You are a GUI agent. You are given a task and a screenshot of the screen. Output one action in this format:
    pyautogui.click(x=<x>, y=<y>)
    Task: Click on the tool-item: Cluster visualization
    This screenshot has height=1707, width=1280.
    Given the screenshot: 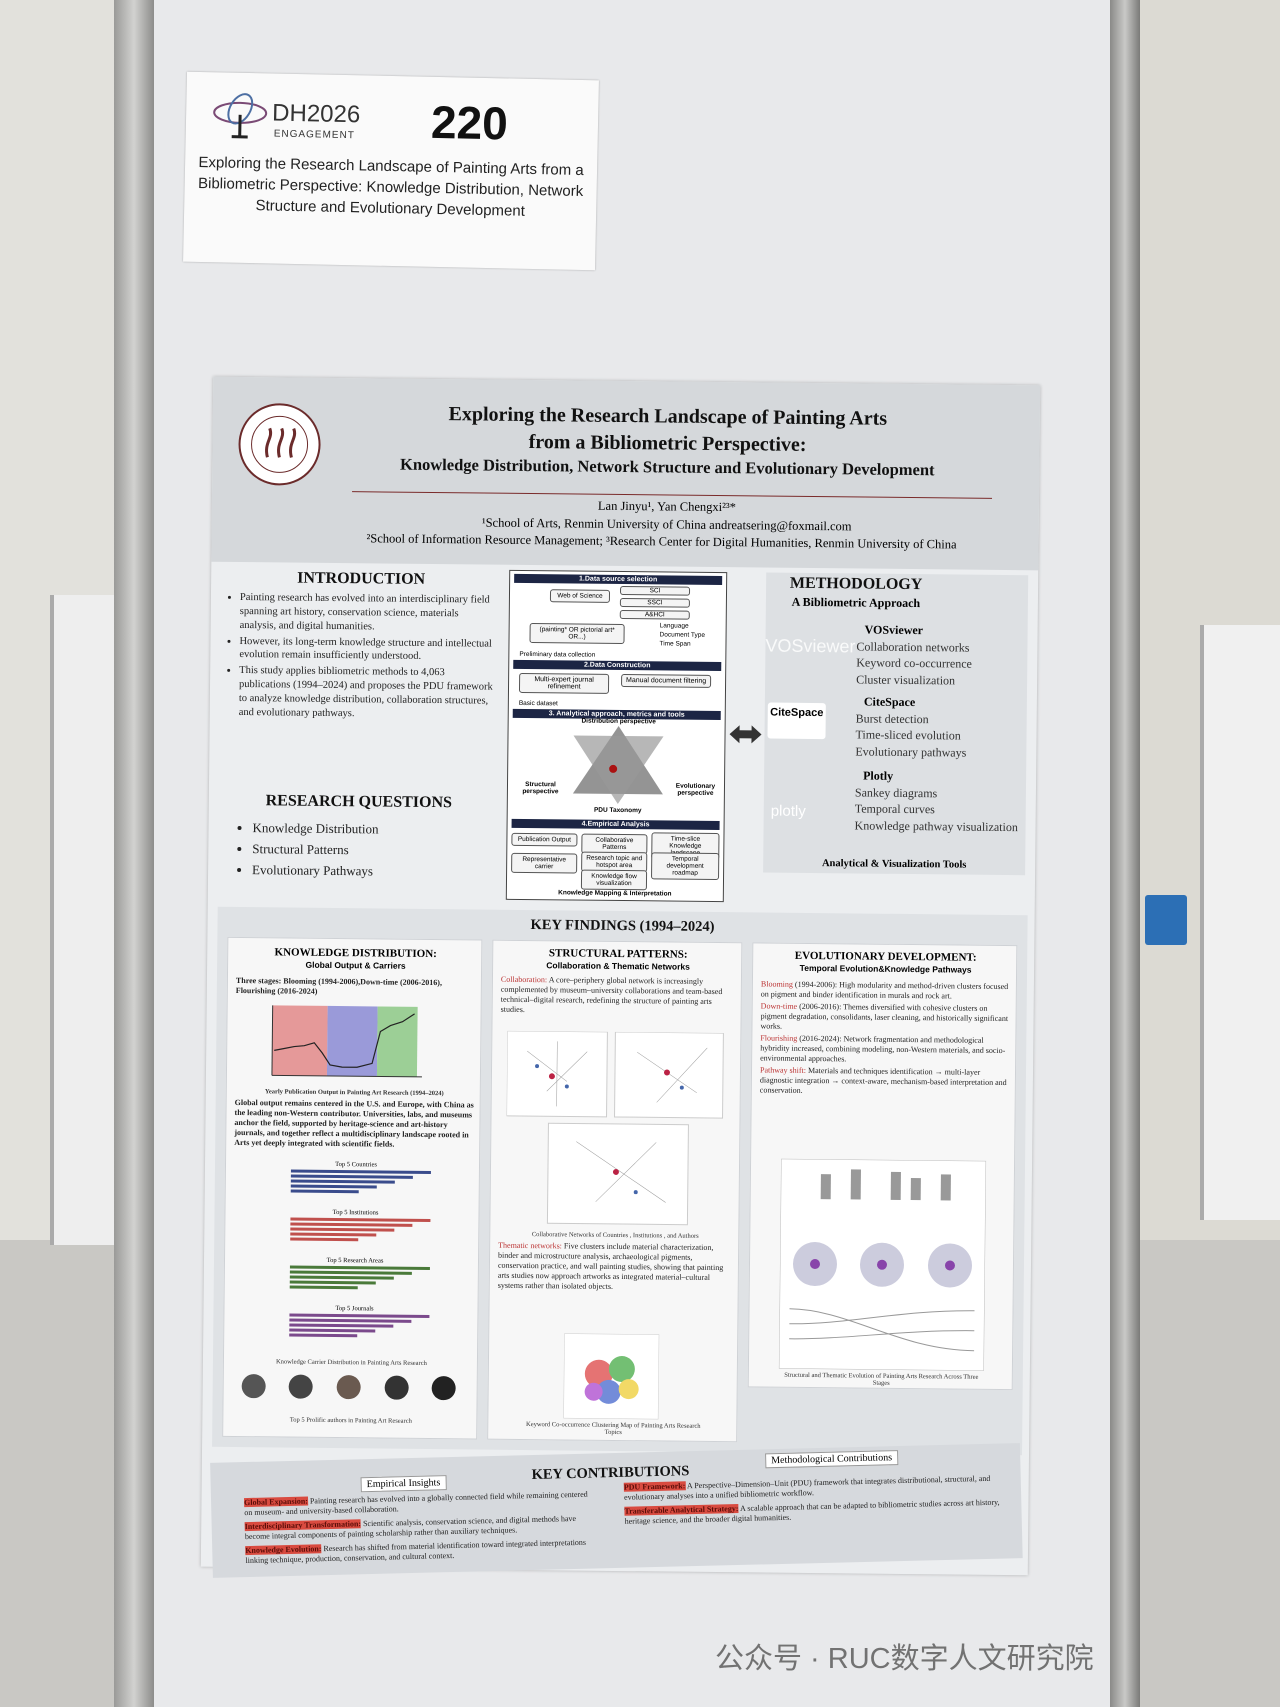 What is the action you would take?
    pyautogui.click(x=906, y=680)
    